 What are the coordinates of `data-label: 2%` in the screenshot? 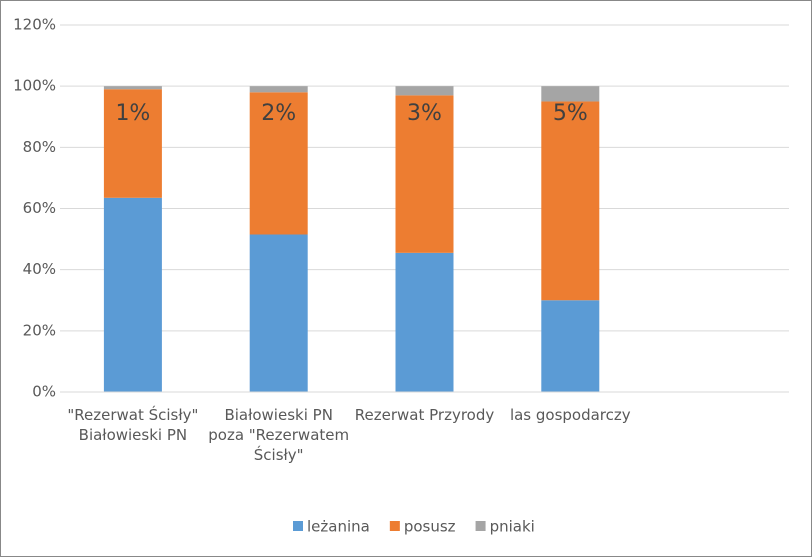 It's located at (278, 113).